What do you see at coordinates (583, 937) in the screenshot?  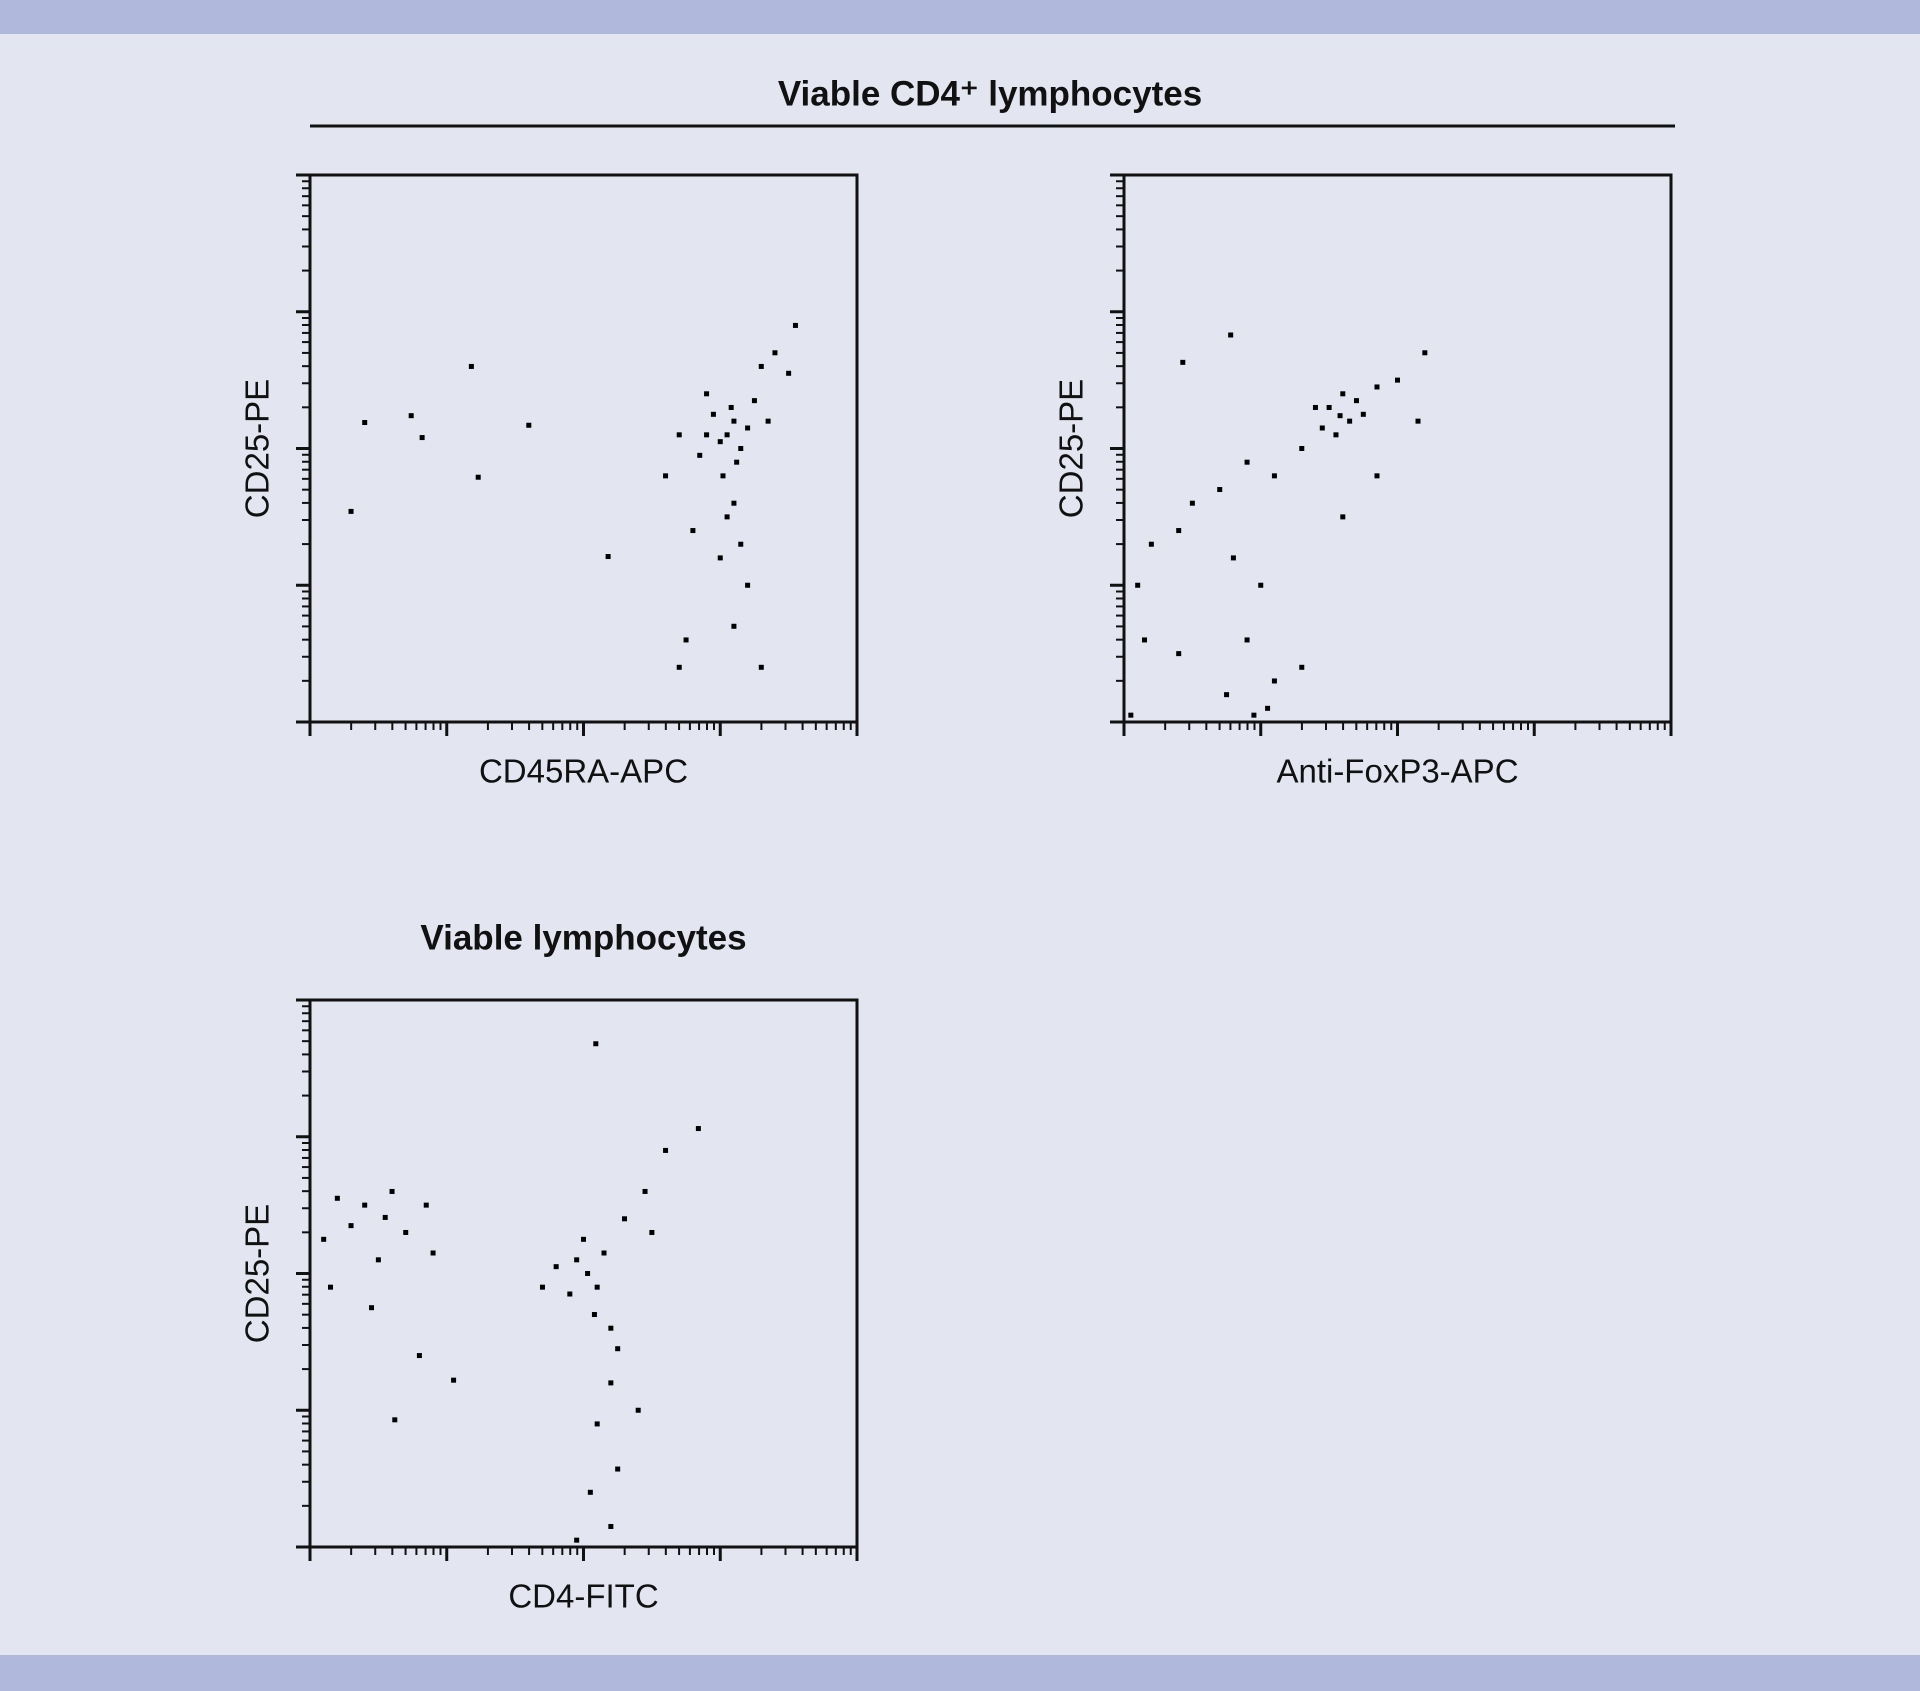 I see `chart-title: Viable lymphocytes` at bounding box center [583, 937].